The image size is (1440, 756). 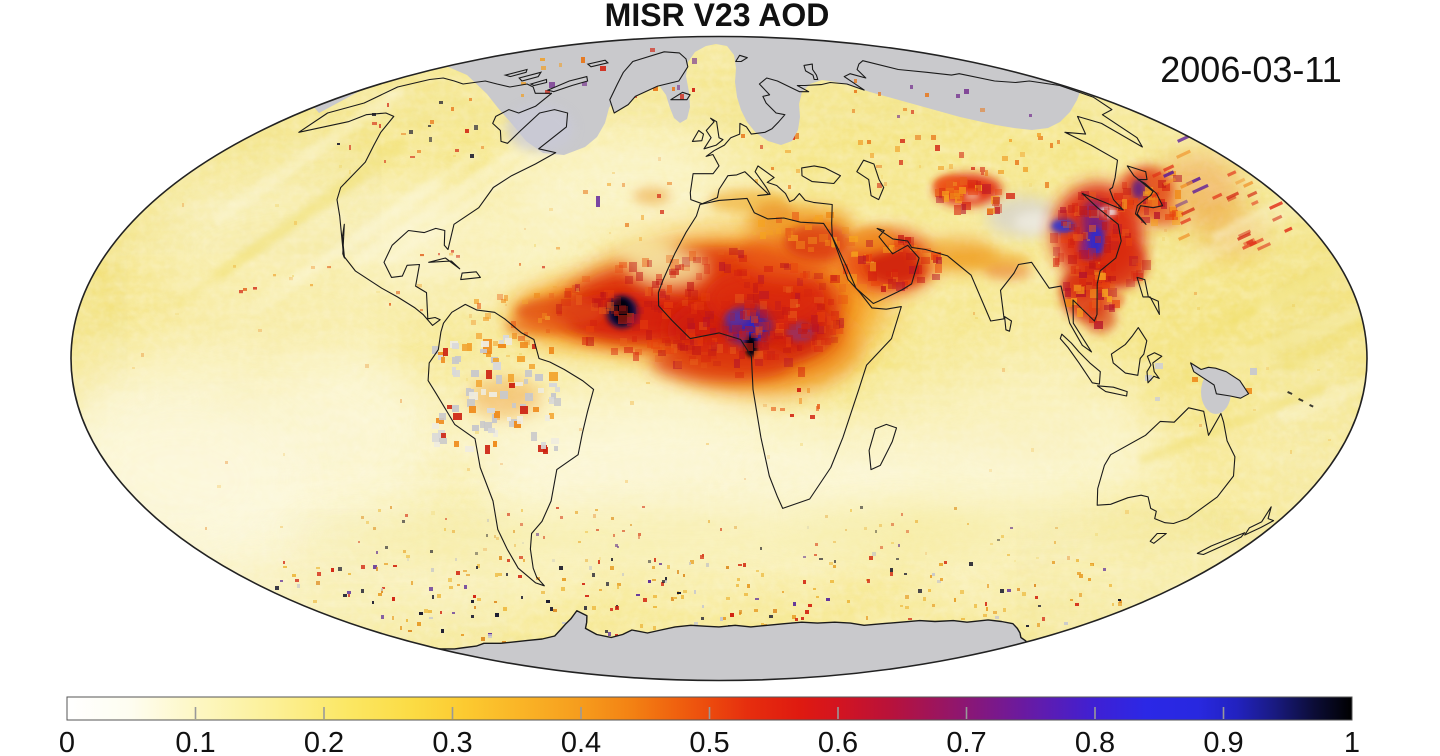 What do you see at coordinates (324, 741) in the screenshot?
I see `svg-text: 0.2` at bounding box center [324, 741].